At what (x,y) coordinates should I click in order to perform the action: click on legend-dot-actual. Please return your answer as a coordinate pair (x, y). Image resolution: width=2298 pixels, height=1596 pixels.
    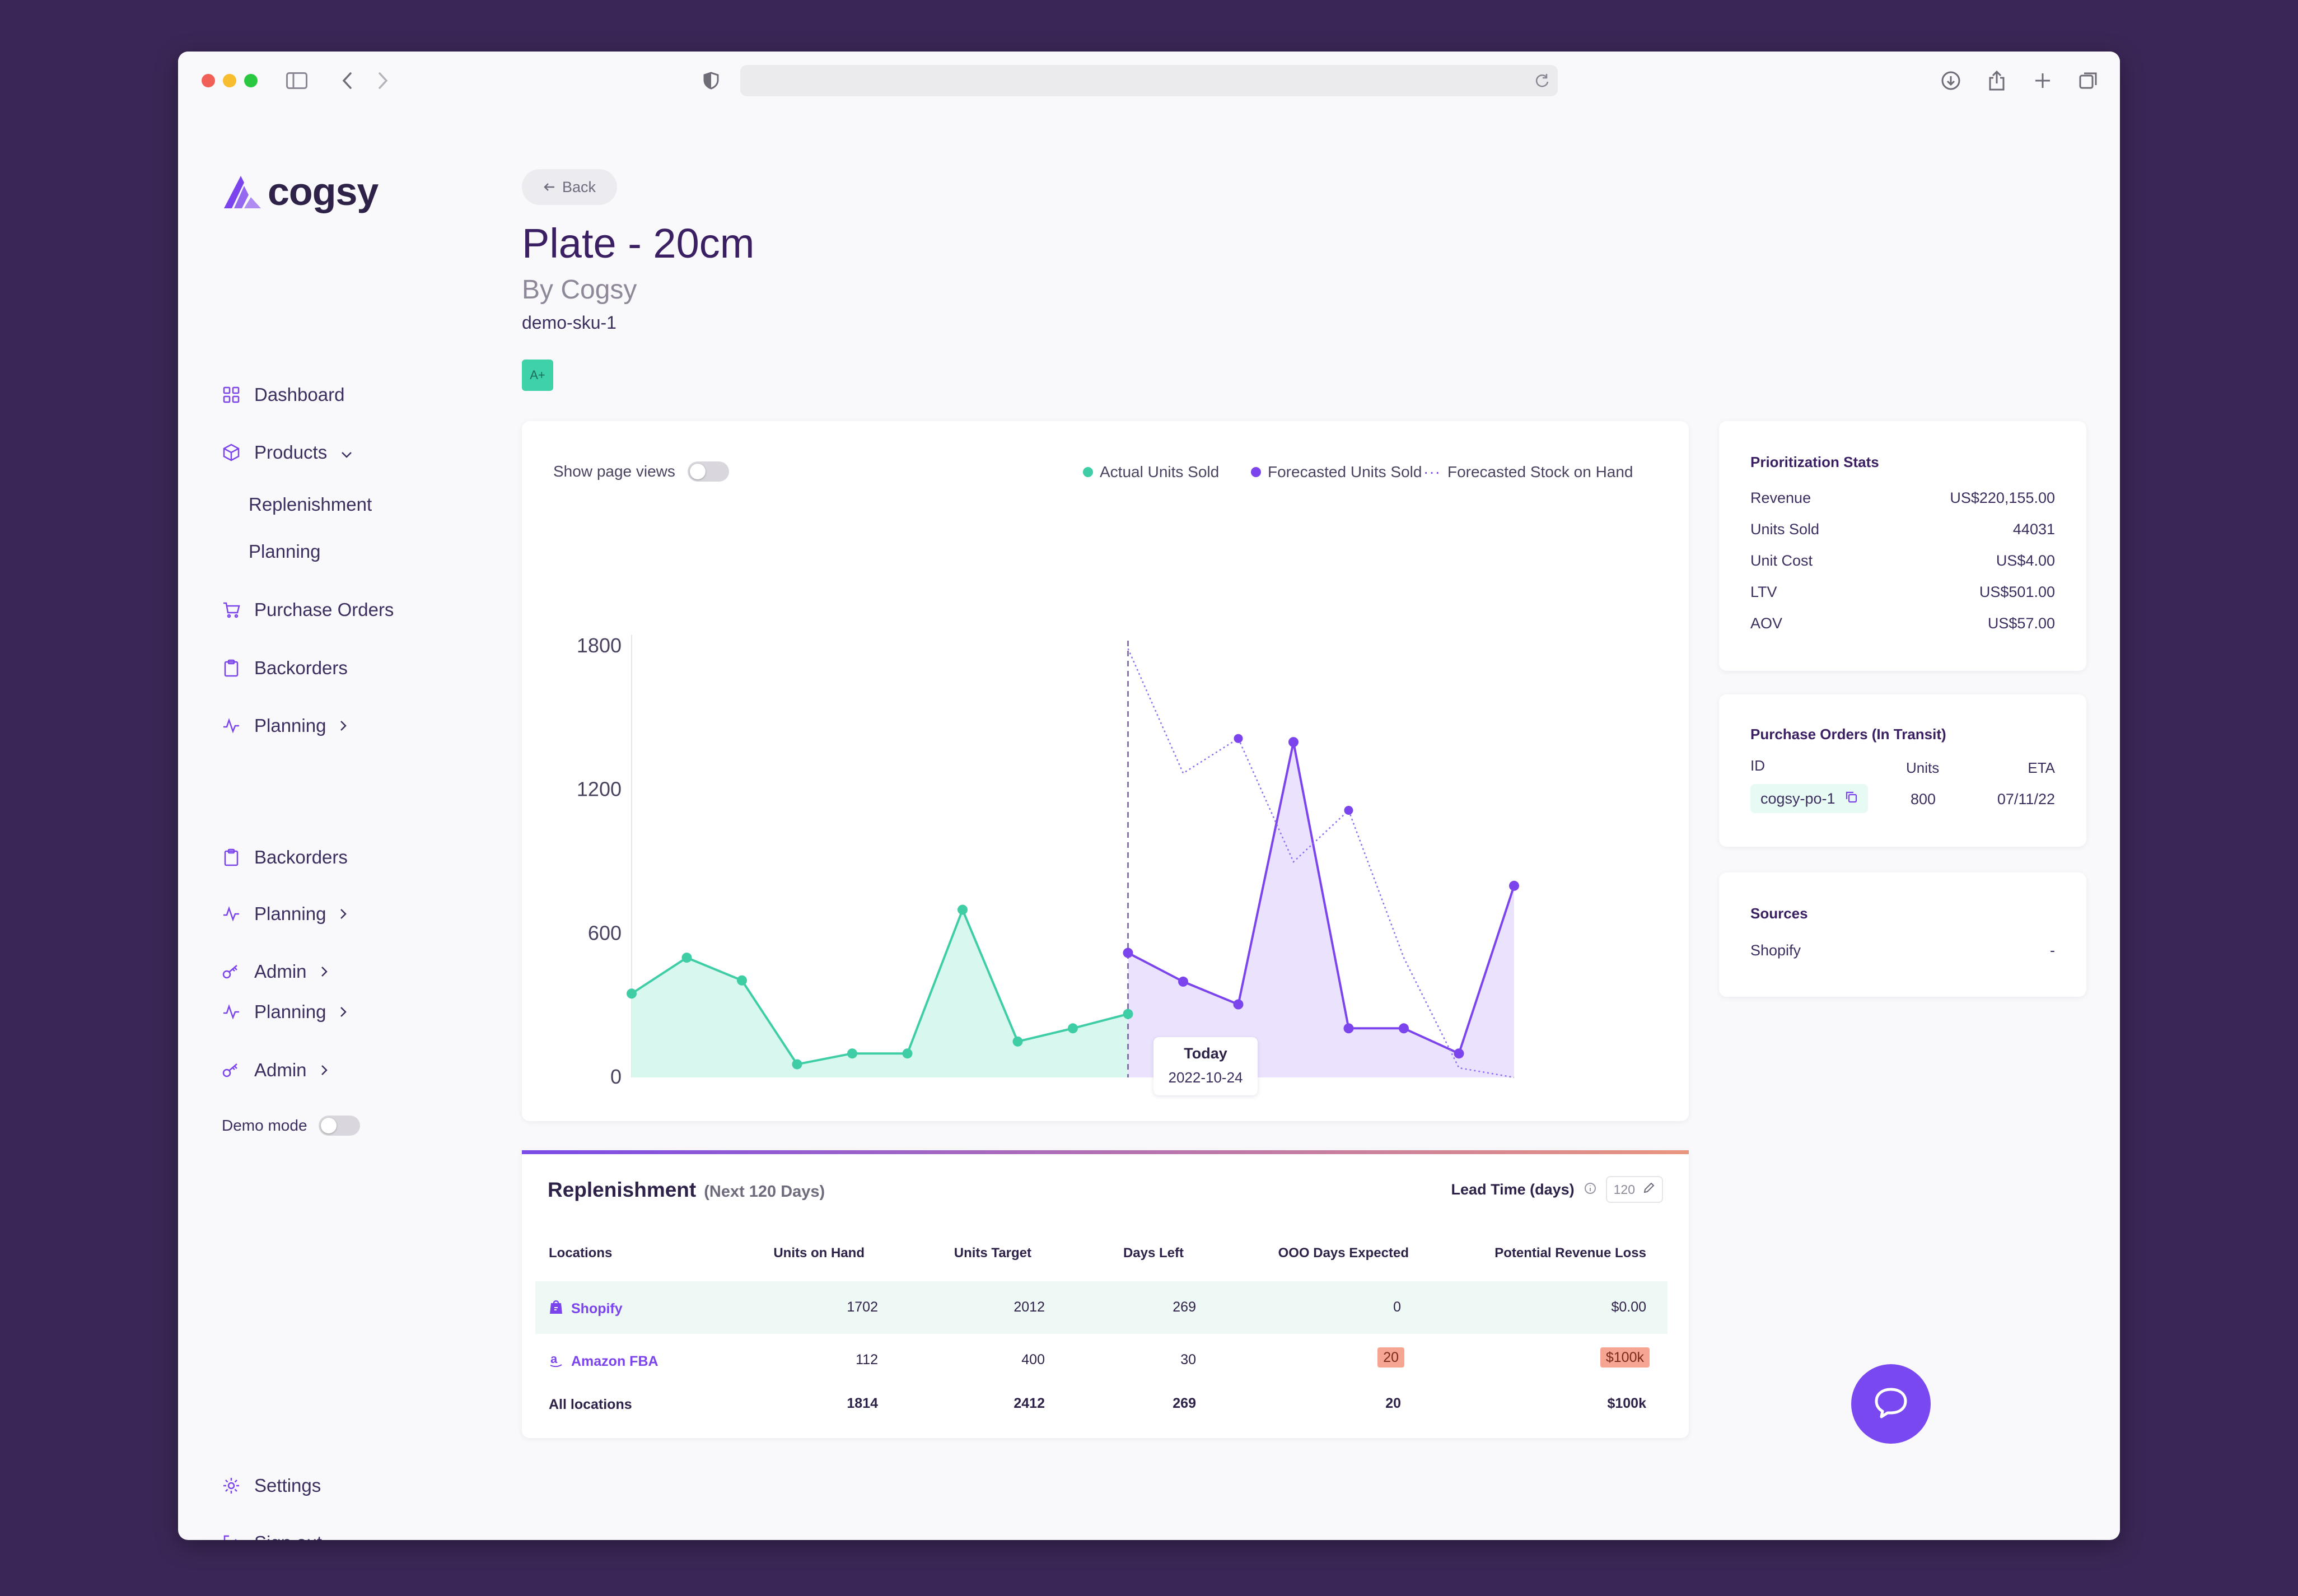
    Looking at the image, I should click on (1088, 472).